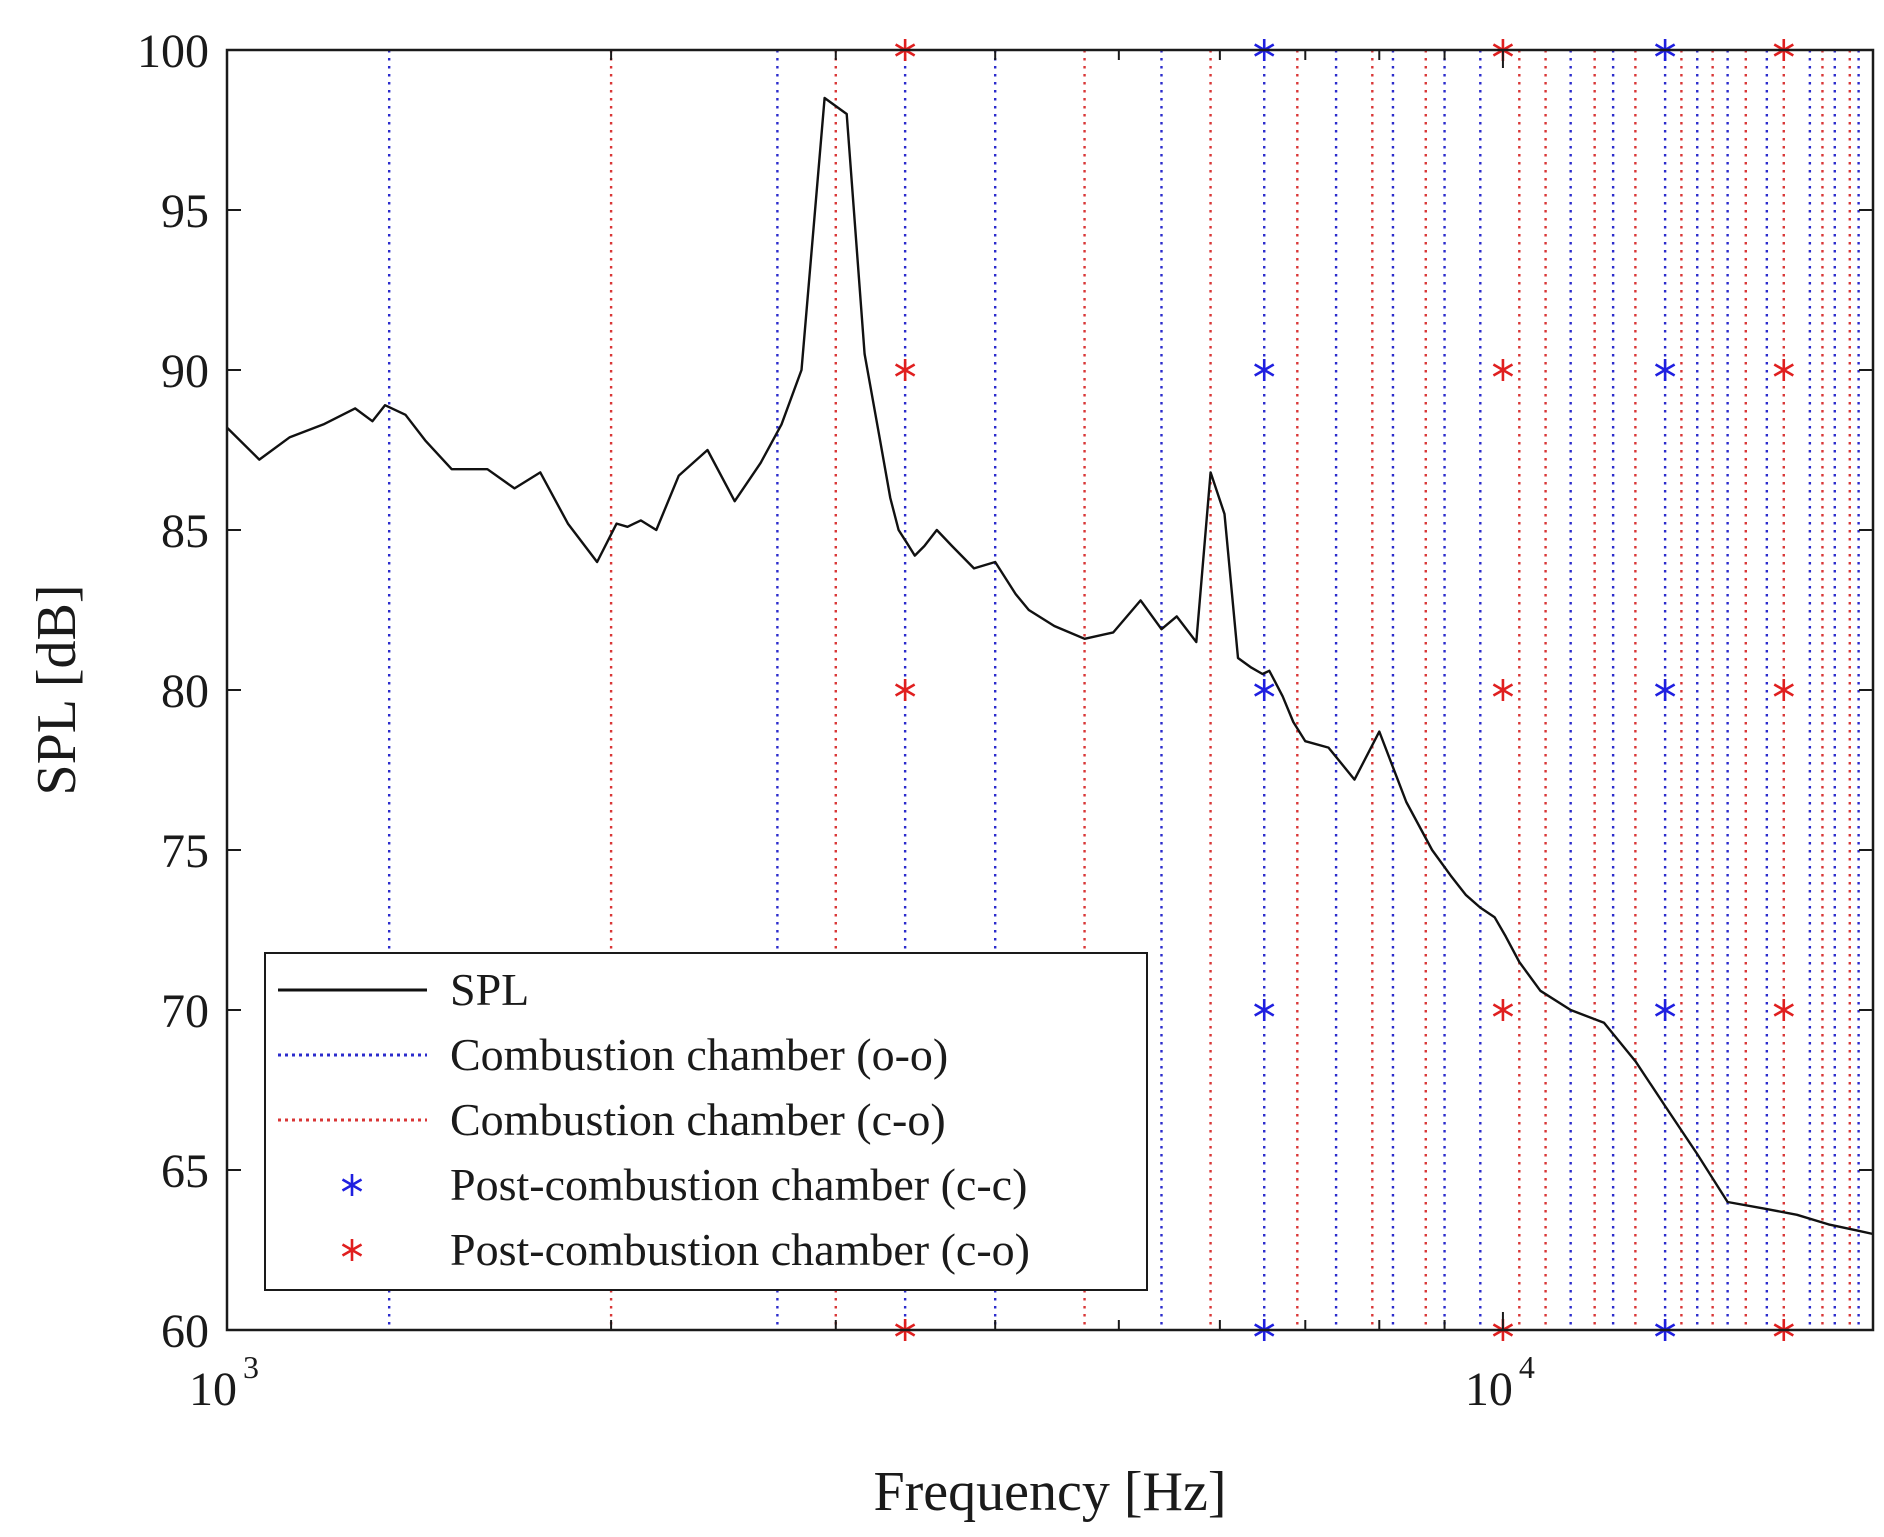  What do you see at coordinates (185, 851) in the screenshot?
I see `y-tick-label: 75` at bounding box center [185, 851].